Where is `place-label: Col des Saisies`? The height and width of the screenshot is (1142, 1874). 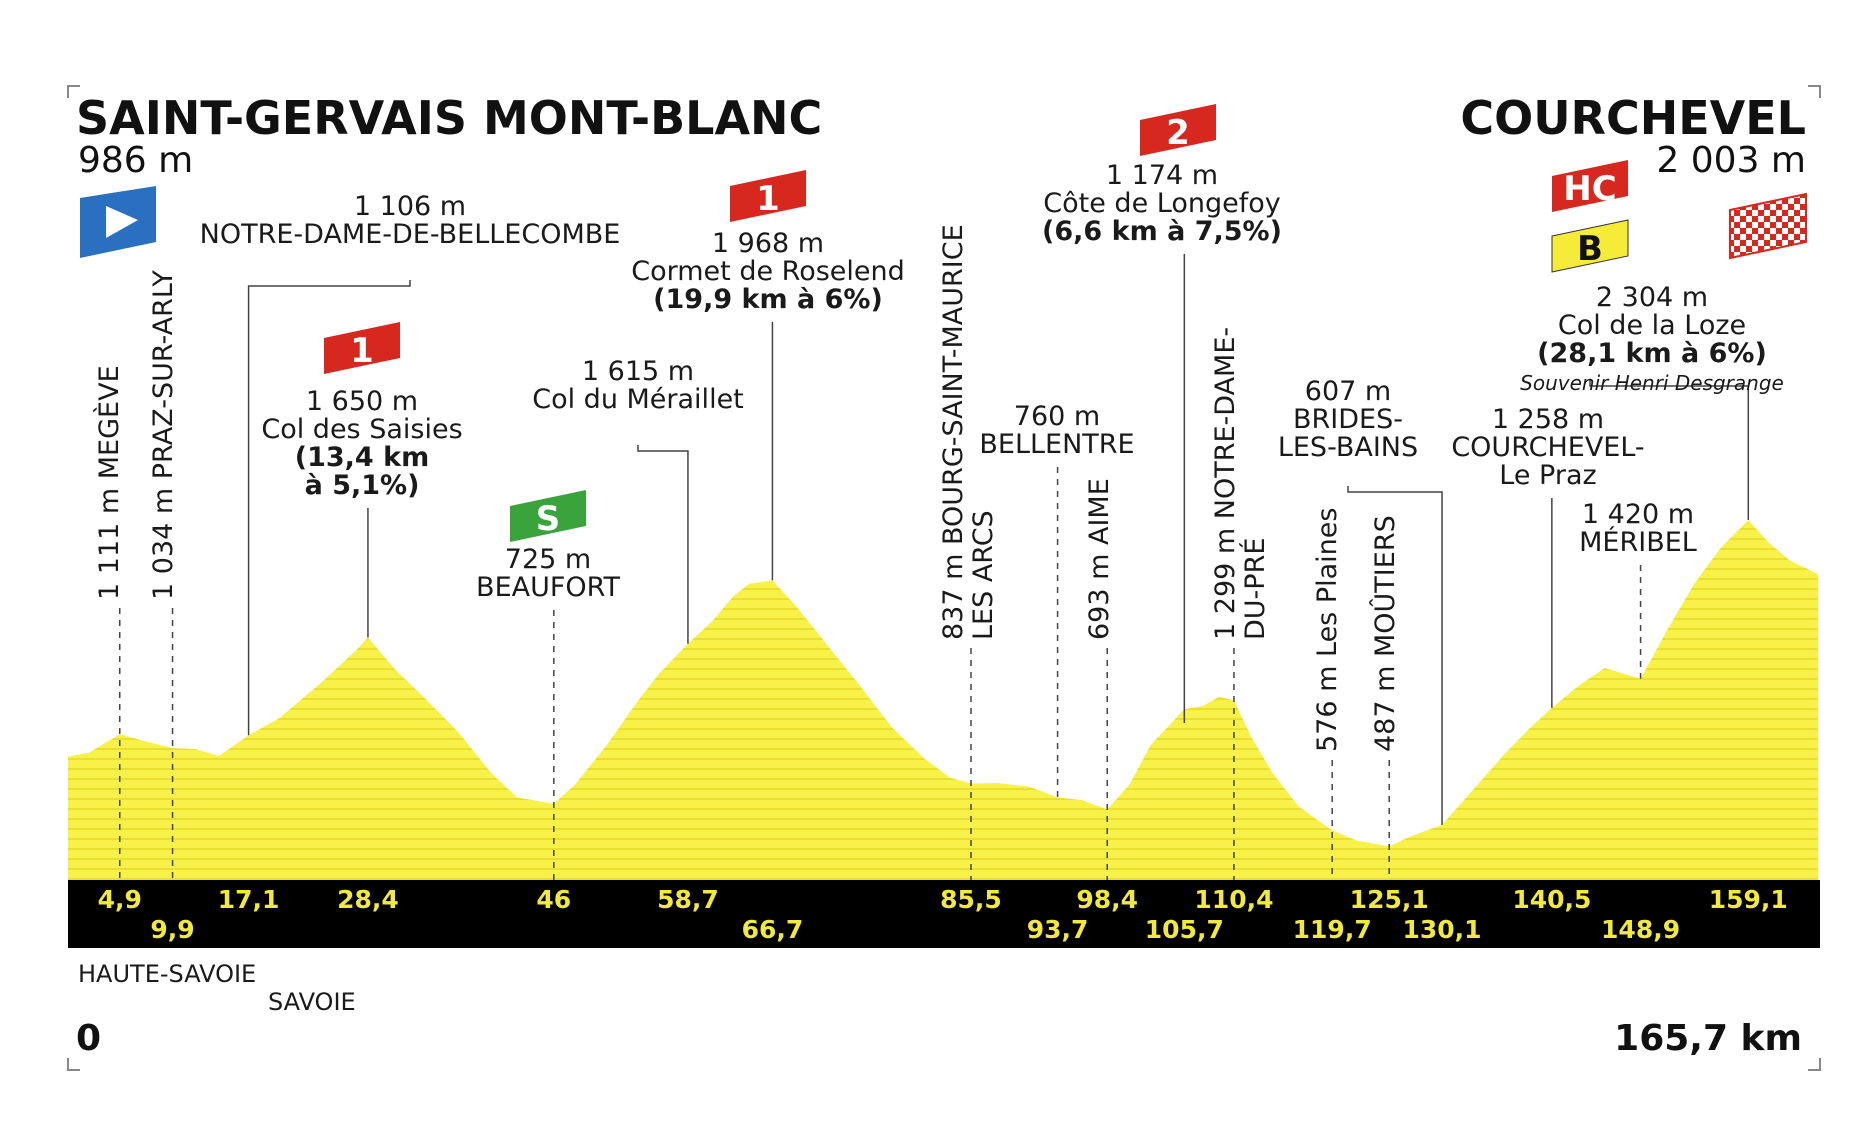
place-label: Col des Saisies is located at coordinates (361, 429).